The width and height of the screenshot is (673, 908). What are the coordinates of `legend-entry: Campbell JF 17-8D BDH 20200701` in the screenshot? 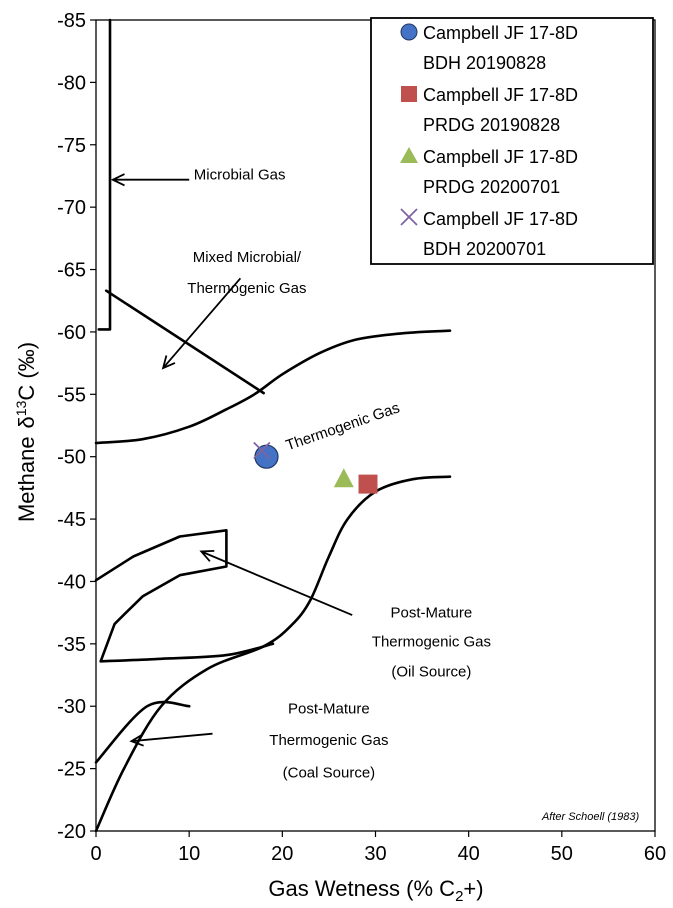 It's located at (489, 233).